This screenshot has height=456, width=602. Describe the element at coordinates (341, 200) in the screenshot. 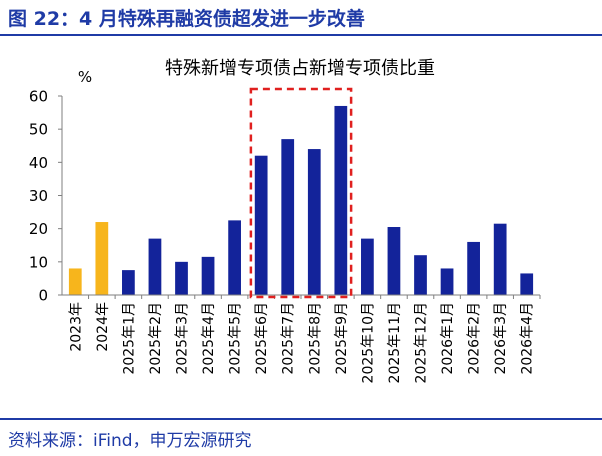

I see `bar-2025年9月` at that location.